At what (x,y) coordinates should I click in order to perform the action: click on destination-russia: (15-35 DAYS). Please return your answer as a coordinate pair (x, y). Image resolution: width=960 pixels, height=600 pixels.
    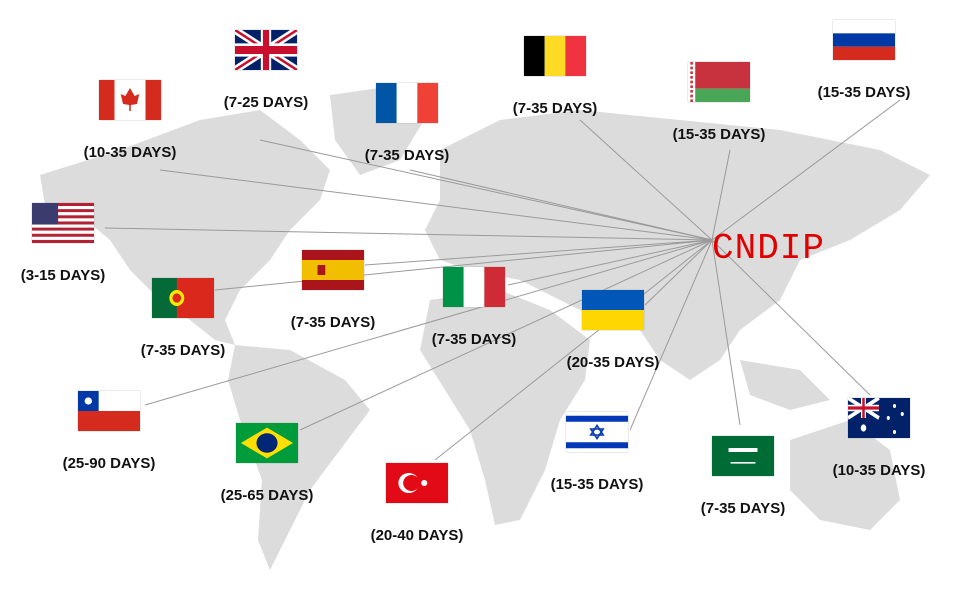
    Looking at the image, I should click on (864, 60).